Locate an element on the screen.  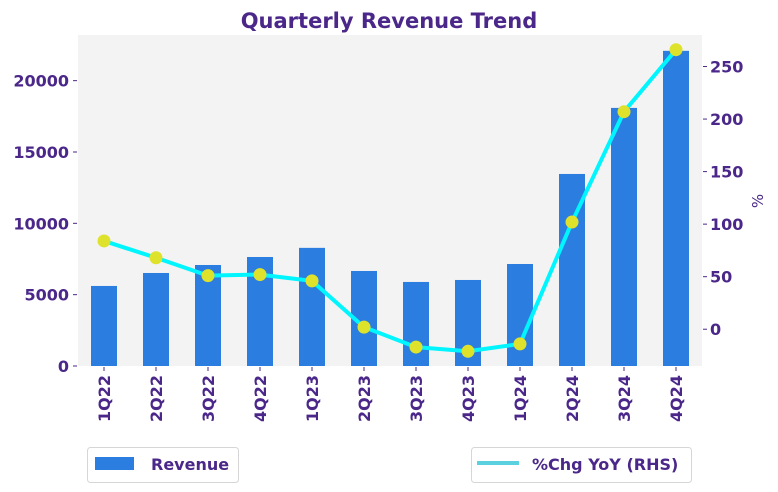
point-4Q22 is located at coordinates (260, 275).